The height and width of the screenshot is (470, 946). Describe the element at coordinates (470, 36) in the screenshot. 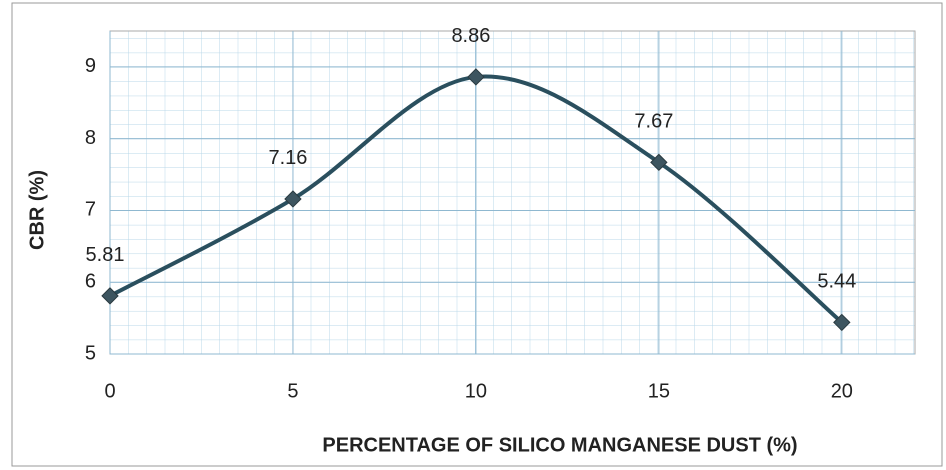

I see `data-label: 8.86` at that location.